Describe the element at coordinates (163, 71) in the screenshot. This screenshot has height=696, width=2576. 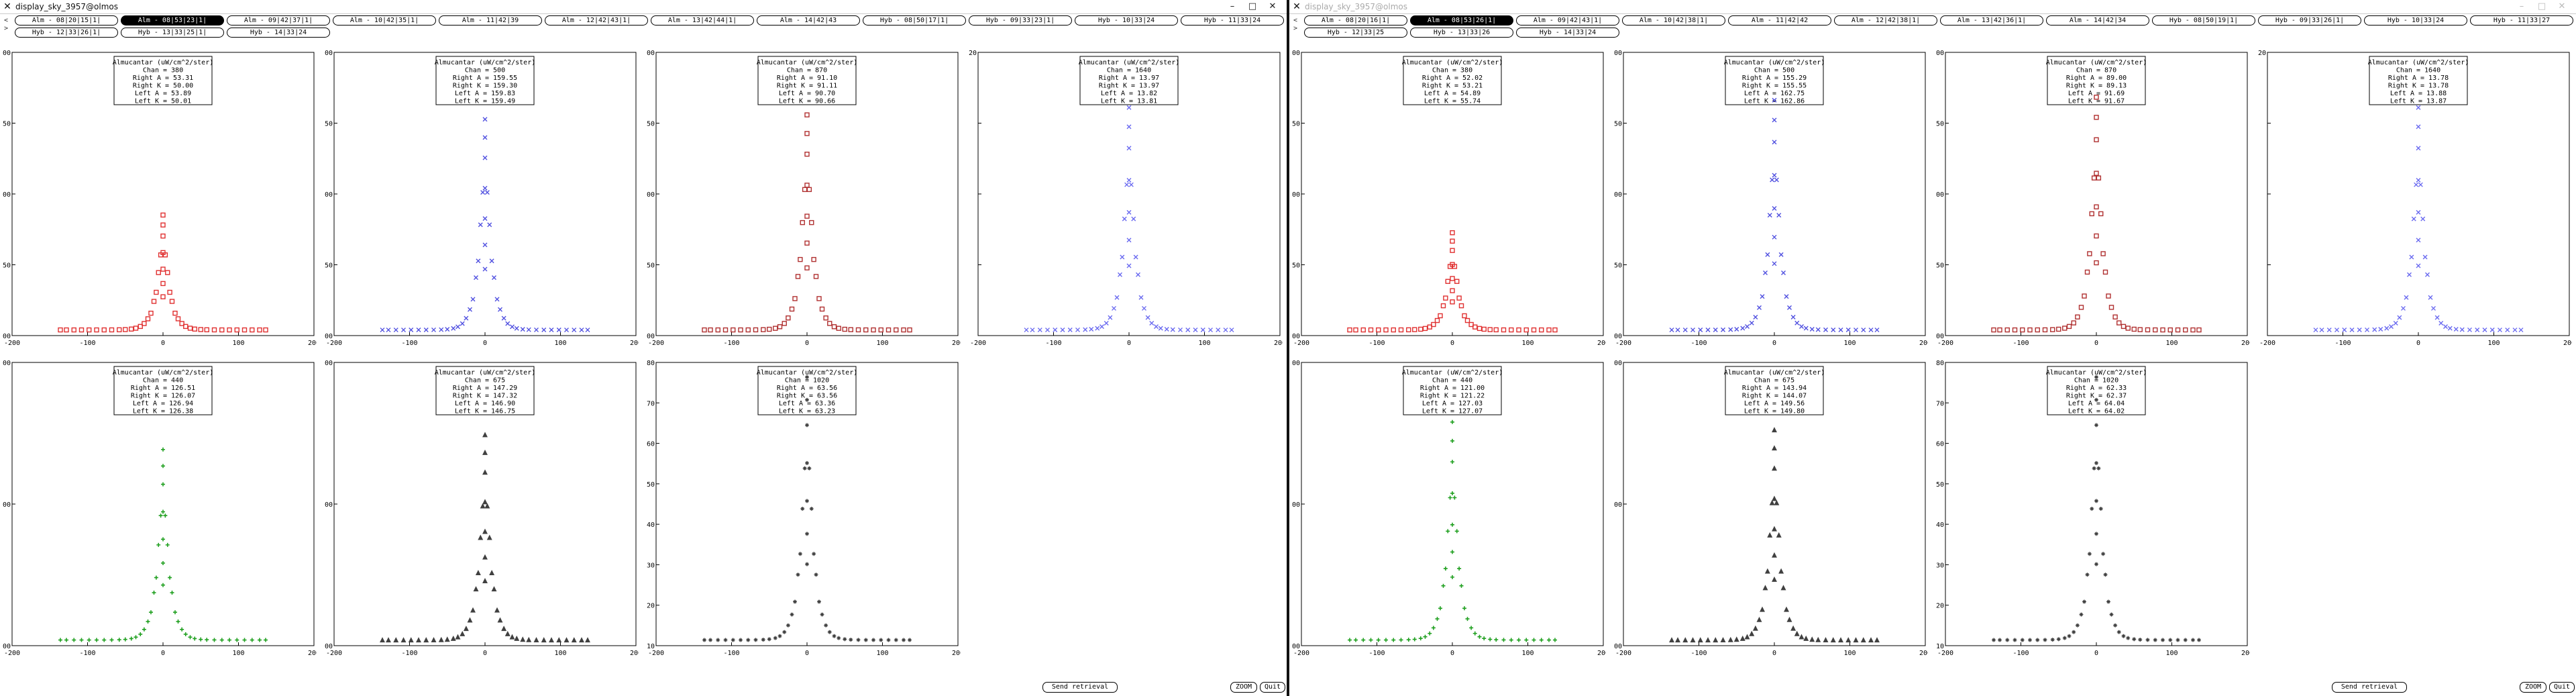
I see `channel-label: Chan = 380` at that location.